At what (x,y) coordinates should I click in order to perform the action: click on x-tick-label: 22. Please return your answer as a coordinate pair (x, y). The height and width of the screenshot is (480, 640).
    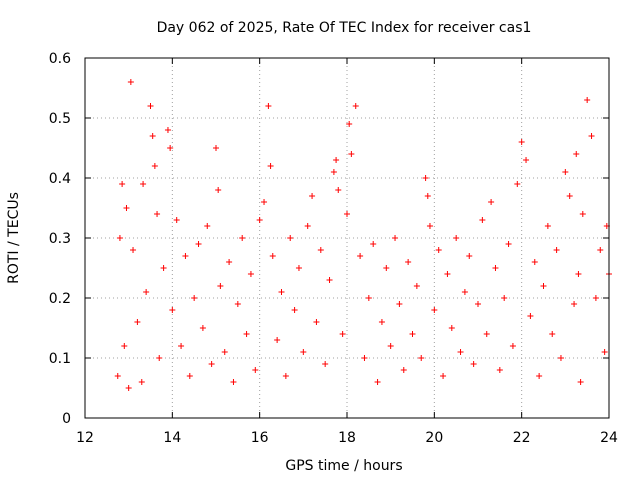
    Looking at the image, I should click on (522, 438).